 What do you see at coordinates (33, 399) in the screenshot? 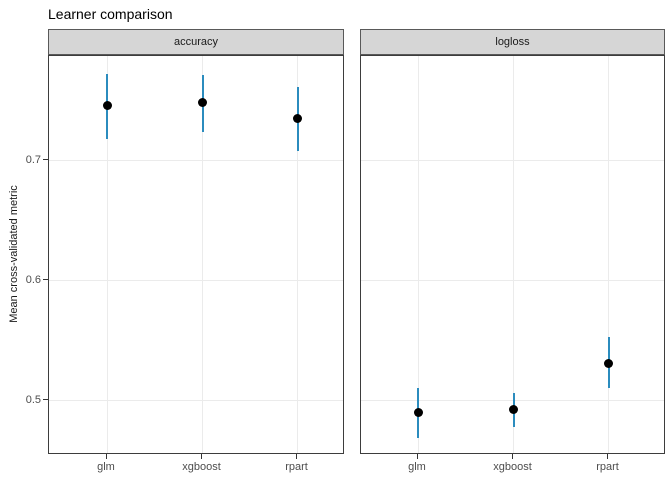
I see `y-tick-label: 0.5` at bounding box center [33, 399].